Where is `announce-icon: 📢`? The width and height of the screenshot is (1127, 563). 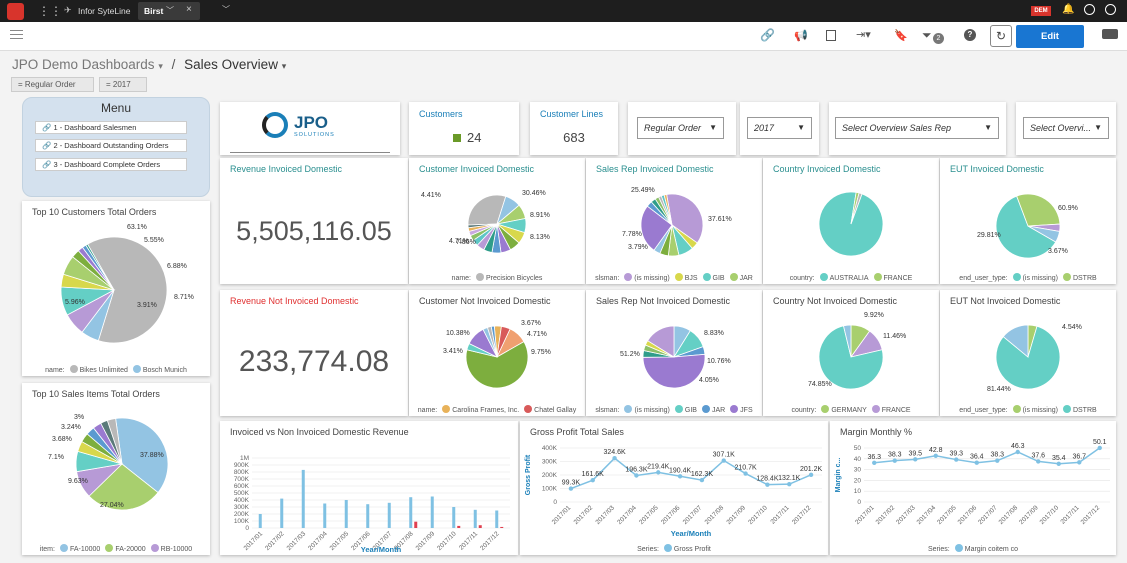
announce-icon: 📢 is located at coordinates (801, 36).